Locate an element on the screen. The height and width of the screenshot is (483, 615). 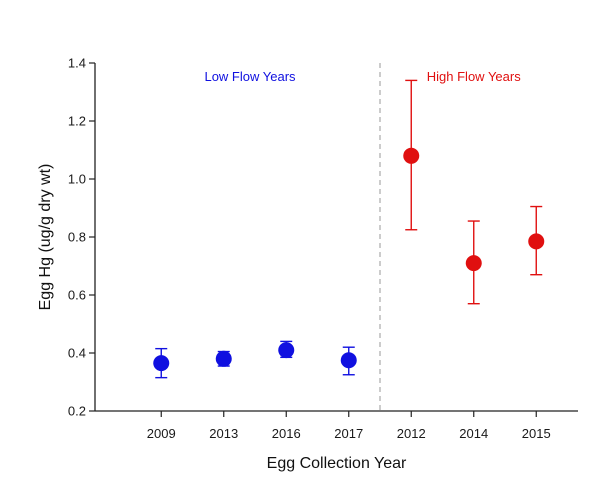
annotation-label: Low Flow Years is located at coordinates (250, 76).